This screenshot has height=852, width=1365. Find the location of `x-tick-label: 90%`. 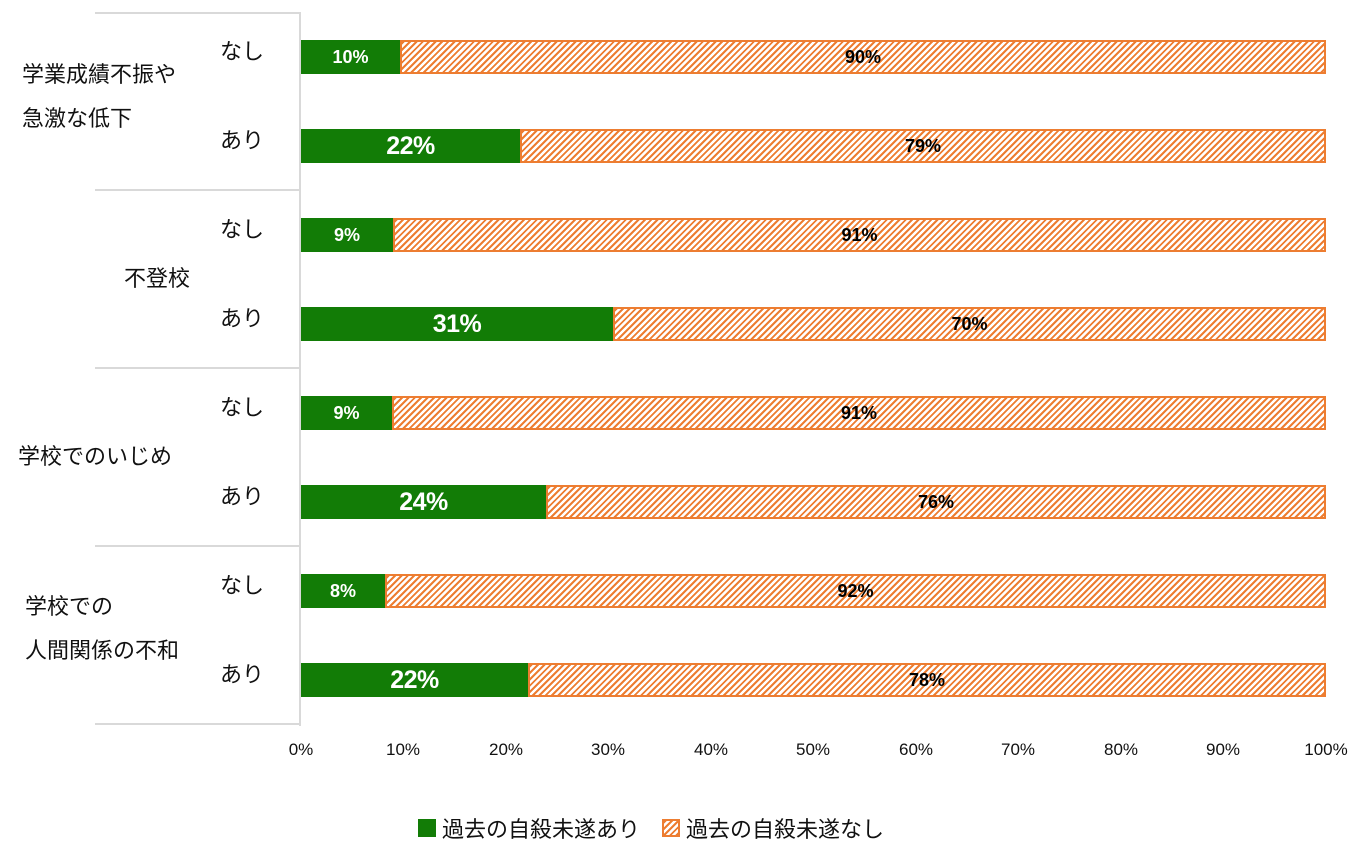

x-tick-label: 90% is located at coordinates (1223, 749).